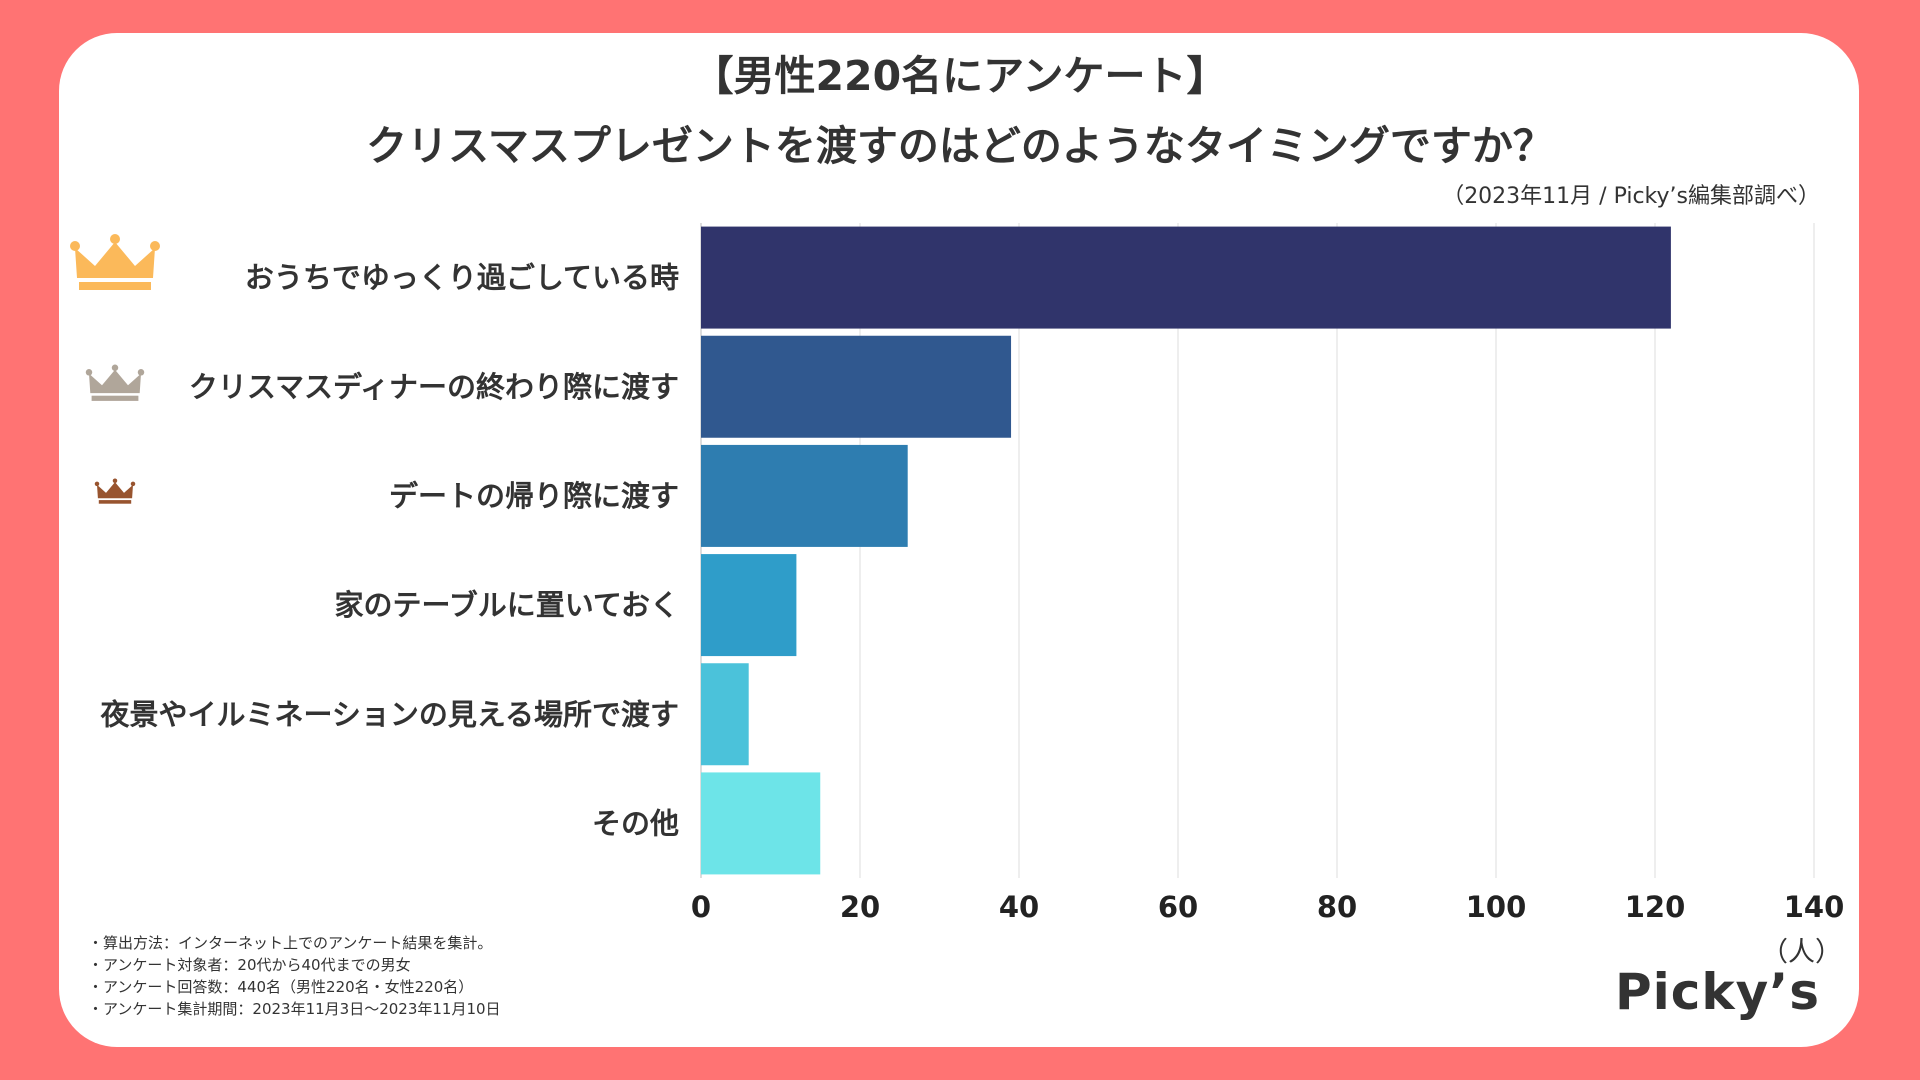 The height and width of the screenshot is (1080, 1920). What do you see at coordinates (115, 491) in the screenshot?
I see `bronze-crown-icon` at bounding box center [115, 491].